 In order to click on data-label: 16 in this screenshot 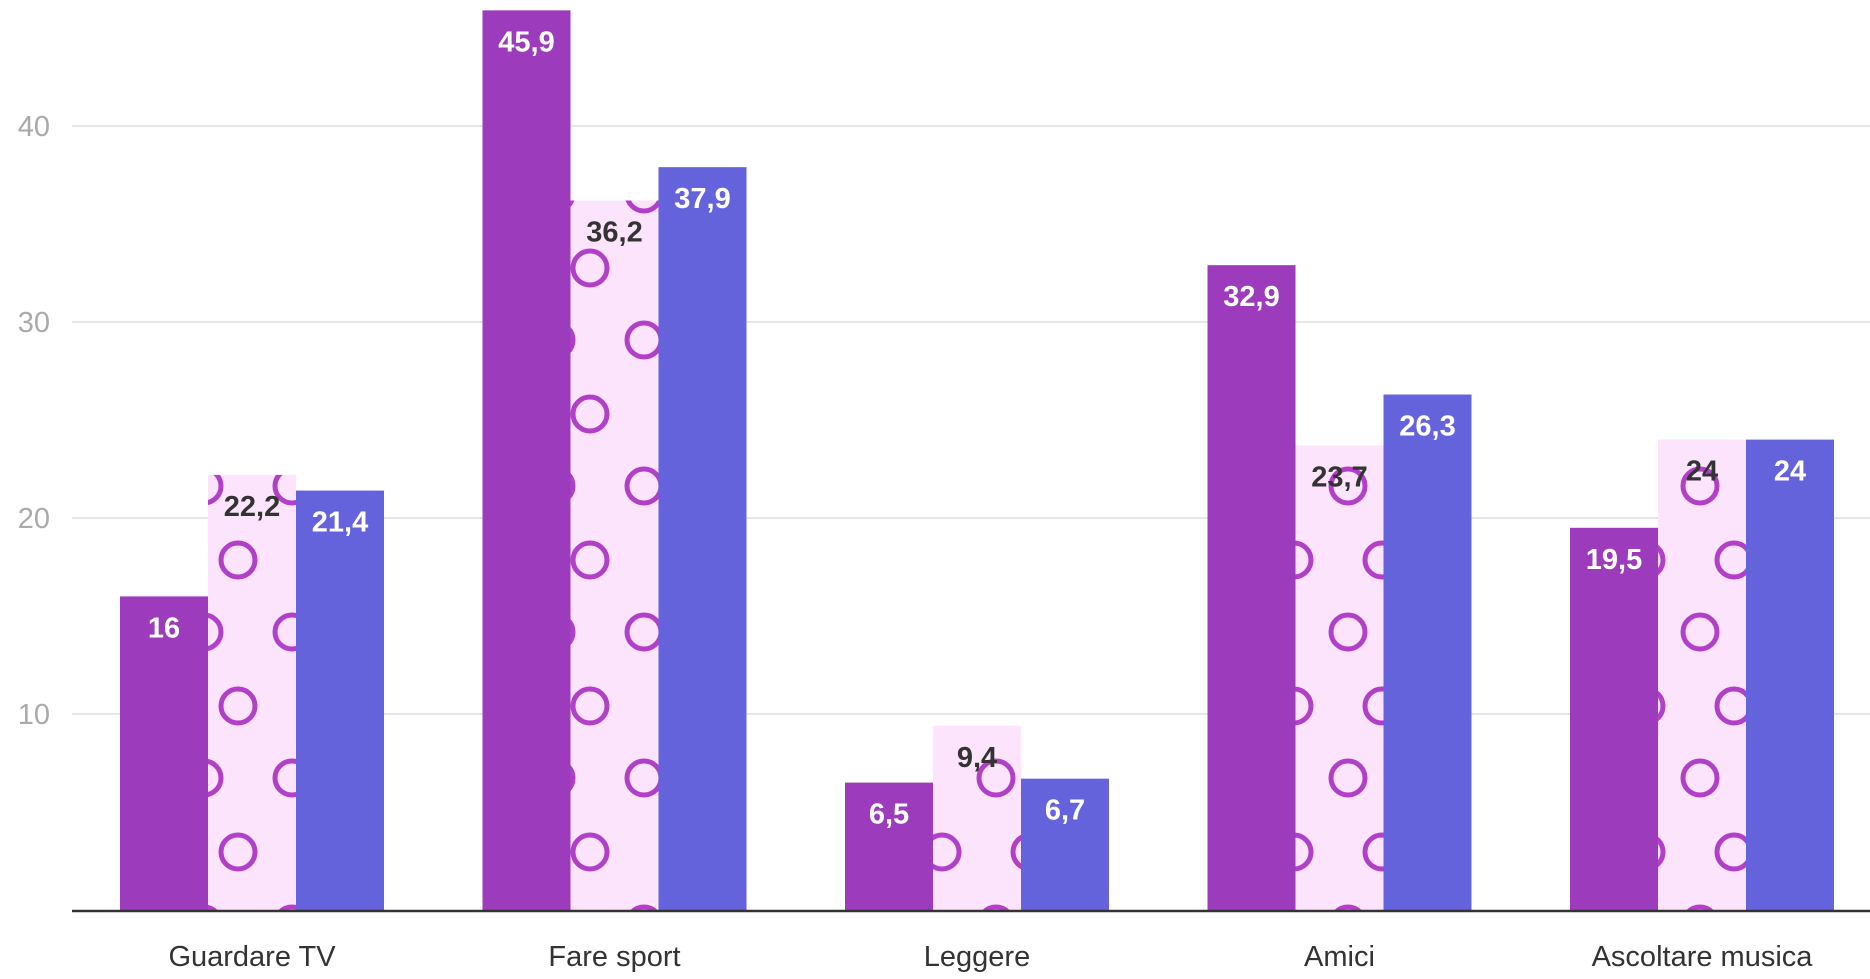, I will do `click(164, 628)`.